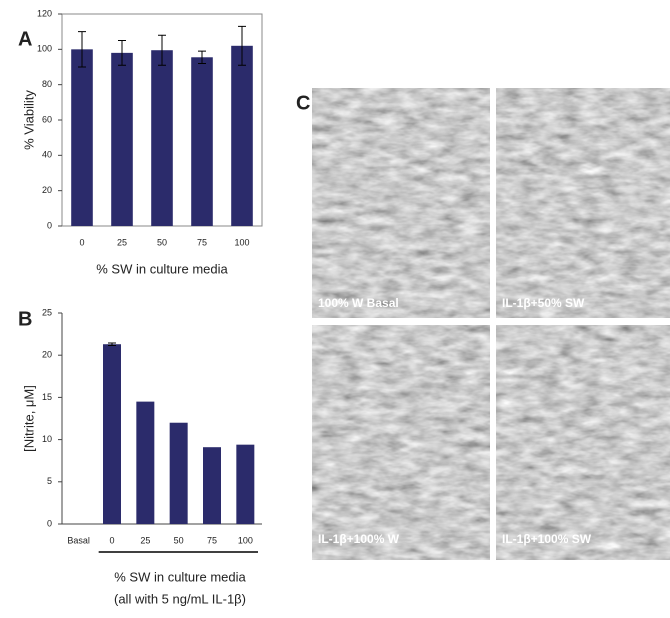  Describe the element at coordinates (547, 539) in the screenshot. I see `image-caption: IL-1β+100% SW` at that location.